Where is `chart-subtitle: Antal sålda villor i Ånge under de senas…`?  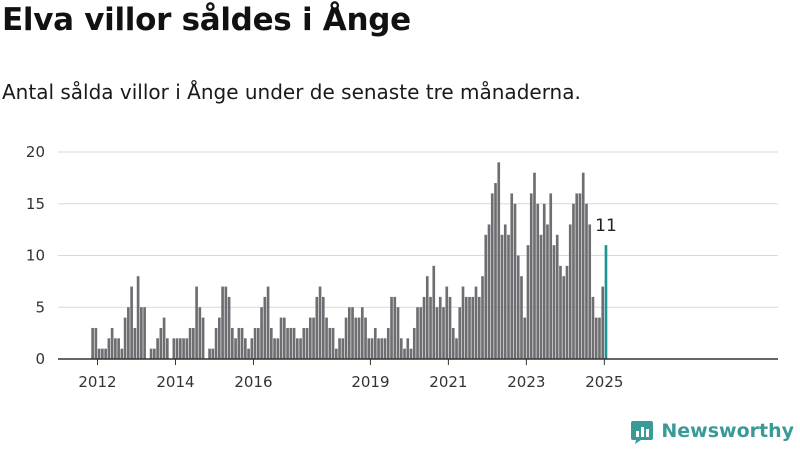 chart-subtitle: Antal sålda villor i Ånge under de senas… is located at coordinates (291, 92).